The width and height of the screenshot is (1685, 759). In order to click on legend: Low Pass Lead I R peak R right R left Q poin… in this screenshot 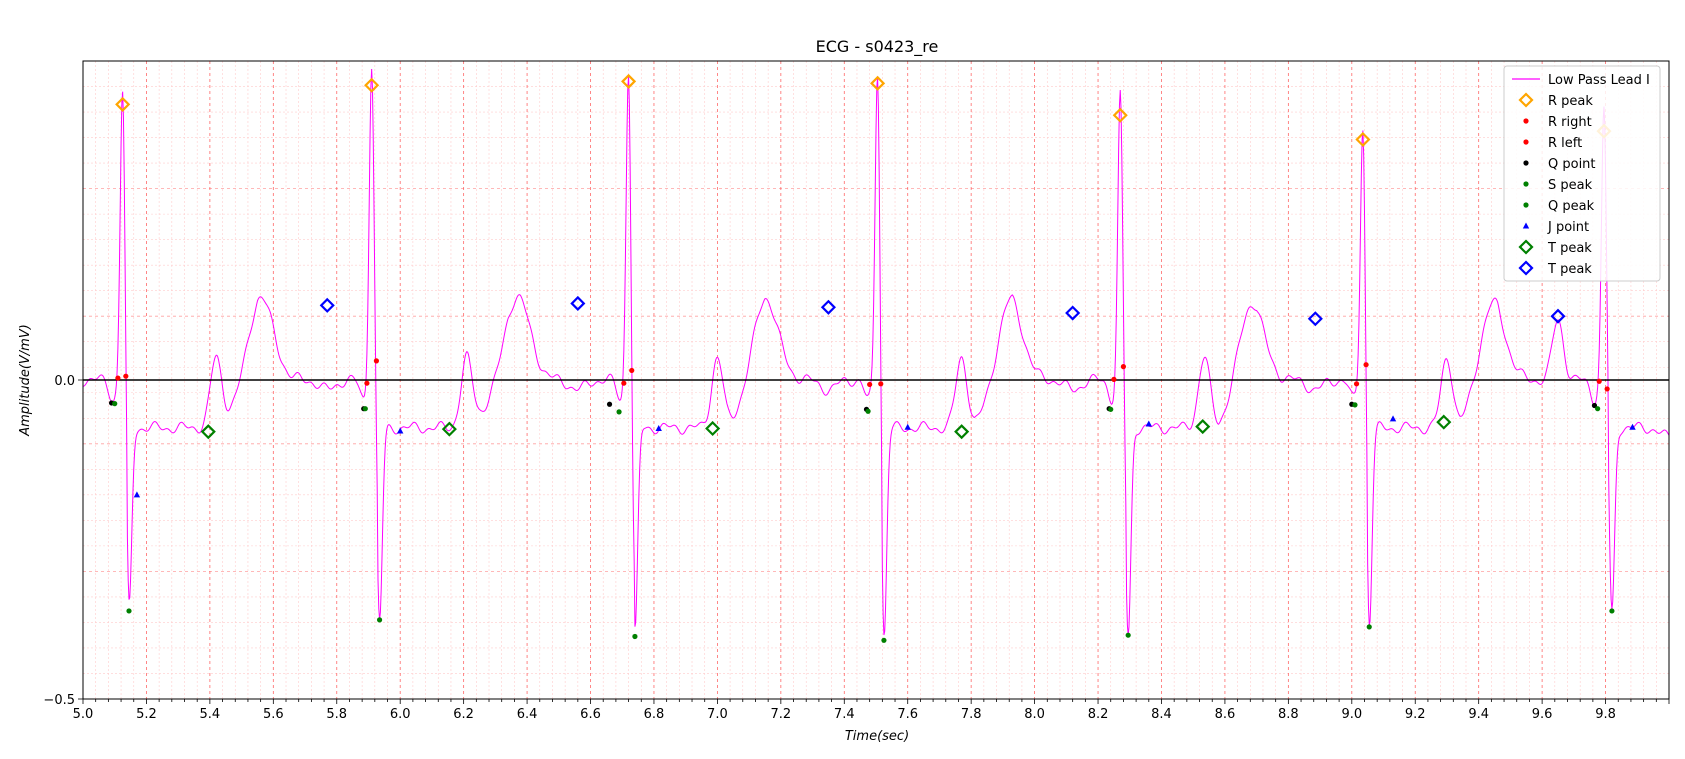, I will do `click(1582, 173)`.